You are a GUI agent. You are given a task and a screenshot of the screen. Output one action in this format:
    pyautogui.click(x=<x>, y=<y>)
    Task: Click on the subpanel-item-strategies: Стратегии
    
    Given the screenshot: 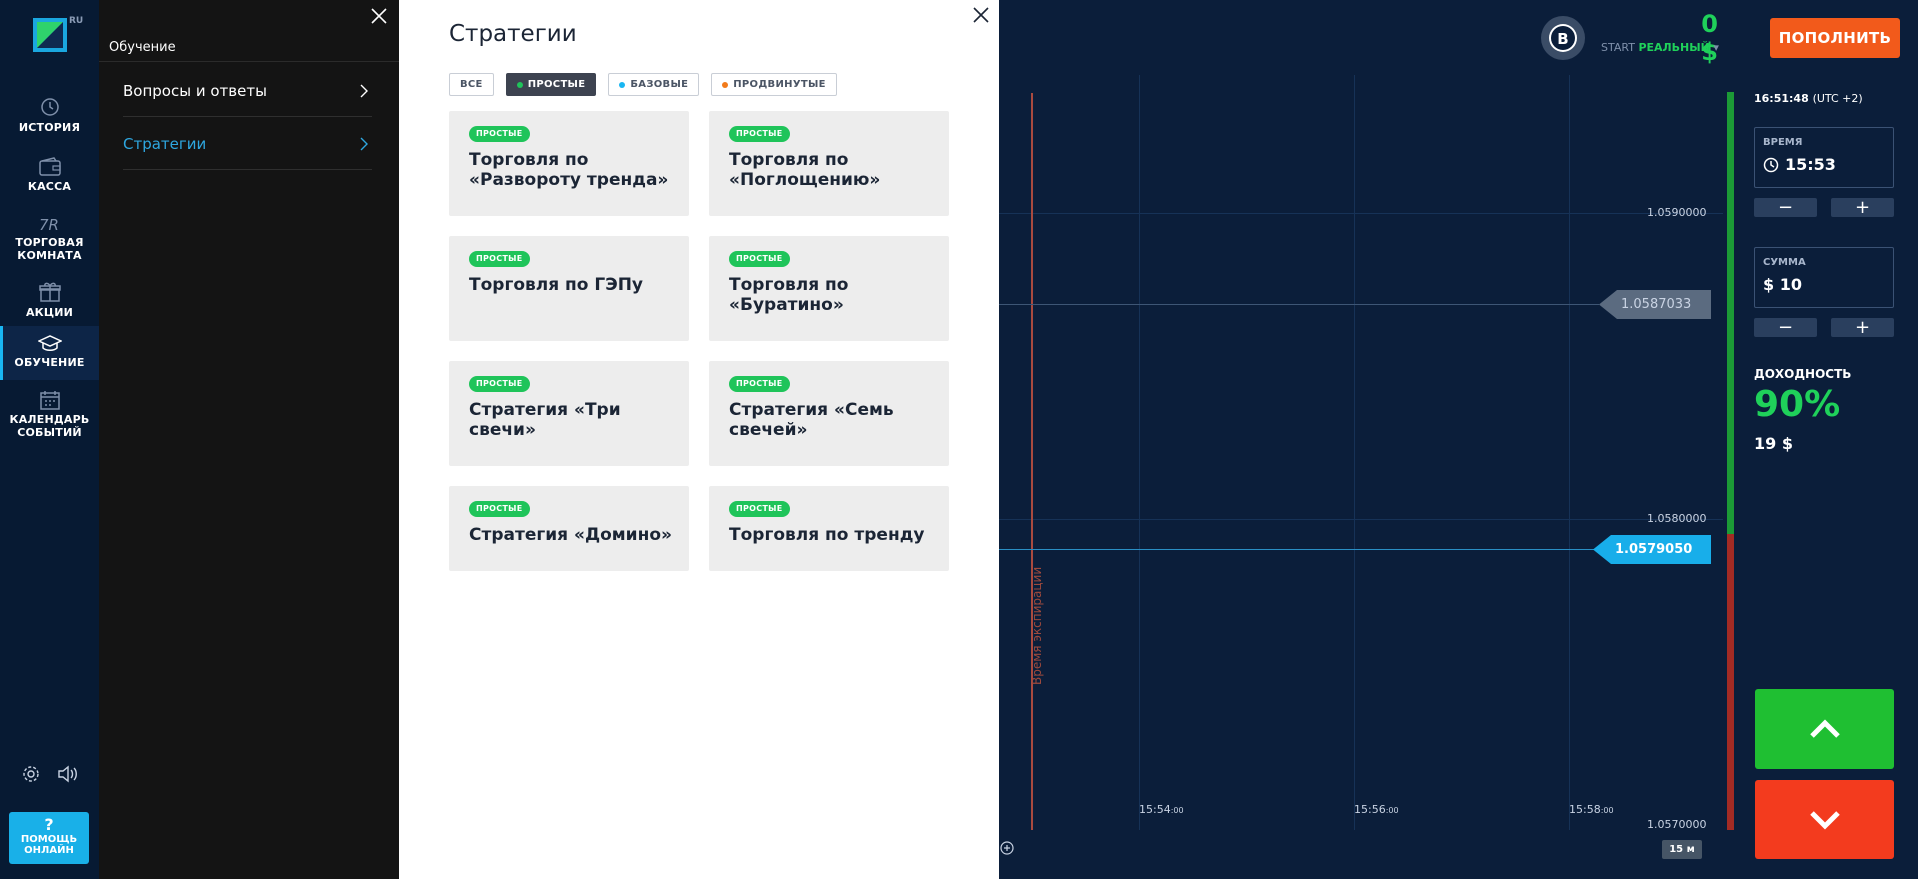 What is the action you would take?
    pyautogui.click(x=247, y=144)
    